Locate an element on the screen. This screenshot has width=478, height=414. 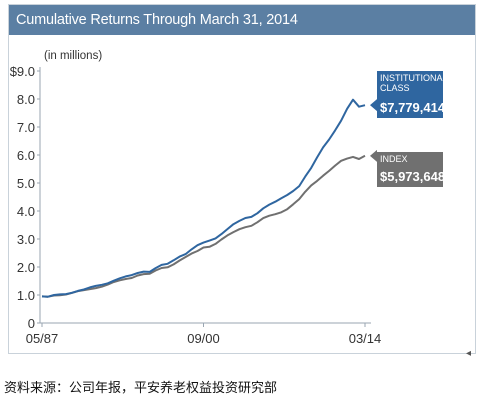
series-name-label: INSTITUTIONAL is located at coordinates (414, 78).